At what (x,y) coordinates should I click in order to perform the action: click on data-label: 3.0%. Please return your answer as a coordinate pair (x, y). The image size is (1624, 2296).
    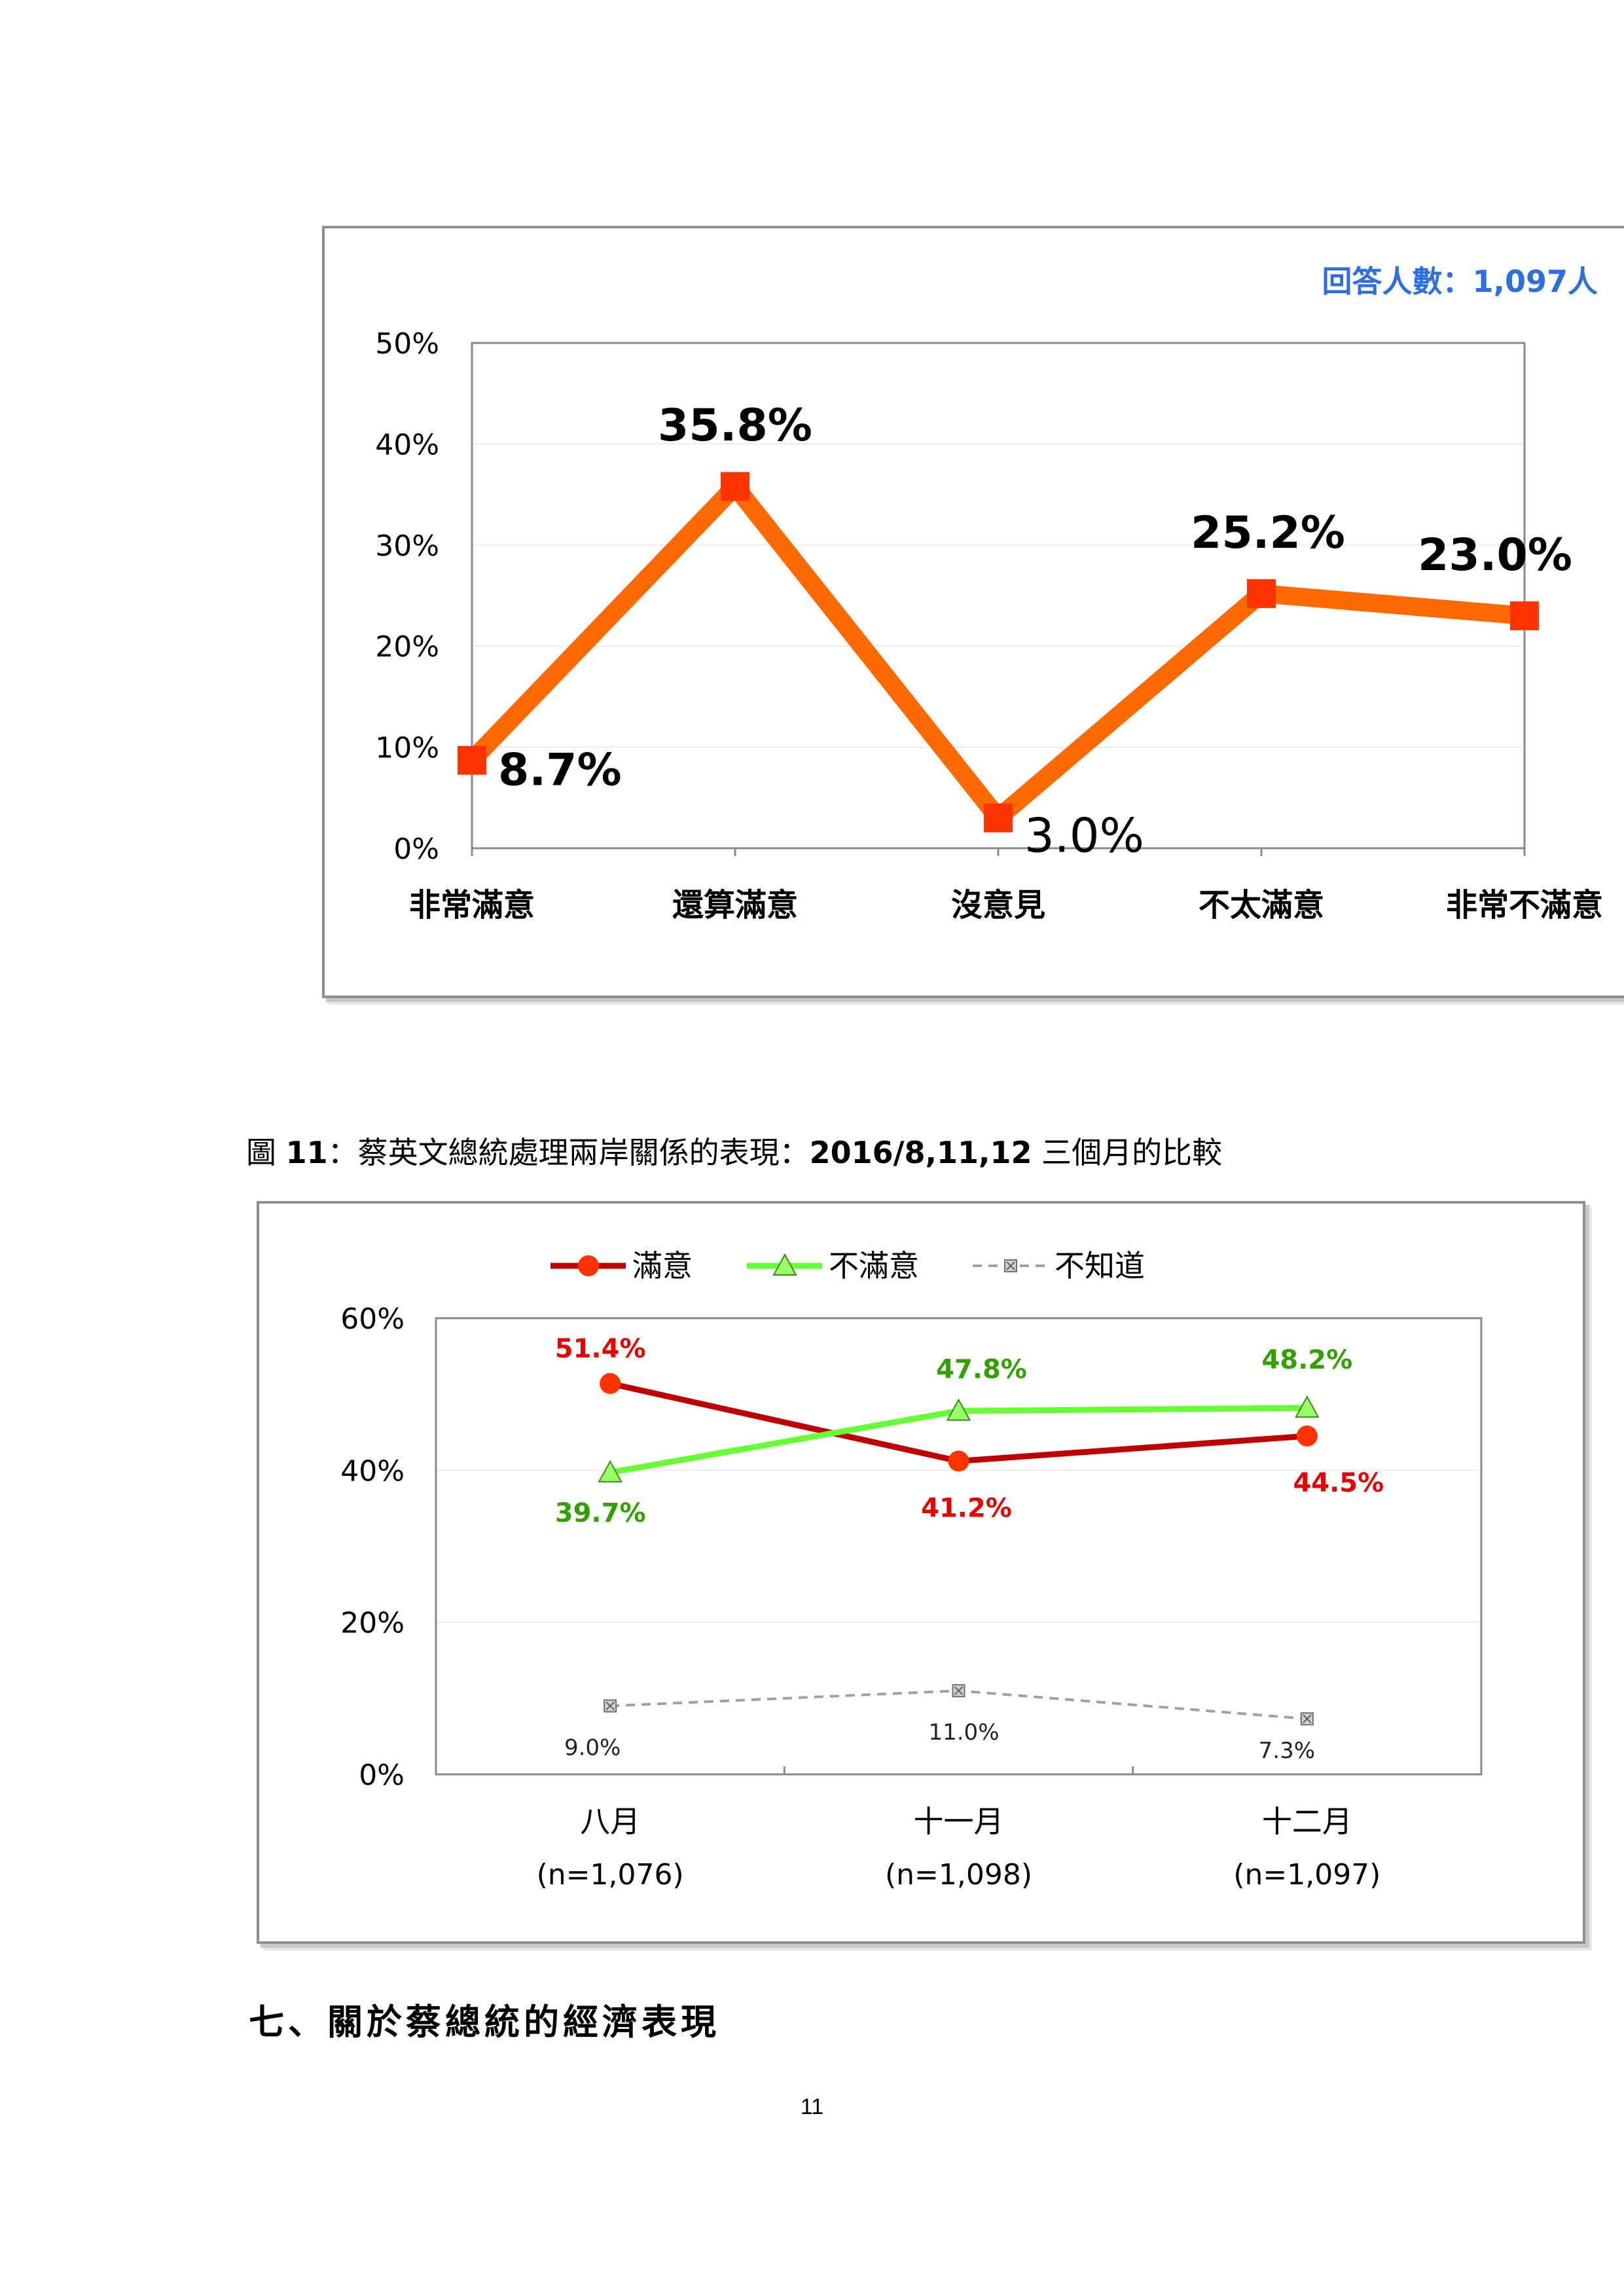
    Looking at the image, I should click on (1084, 835).